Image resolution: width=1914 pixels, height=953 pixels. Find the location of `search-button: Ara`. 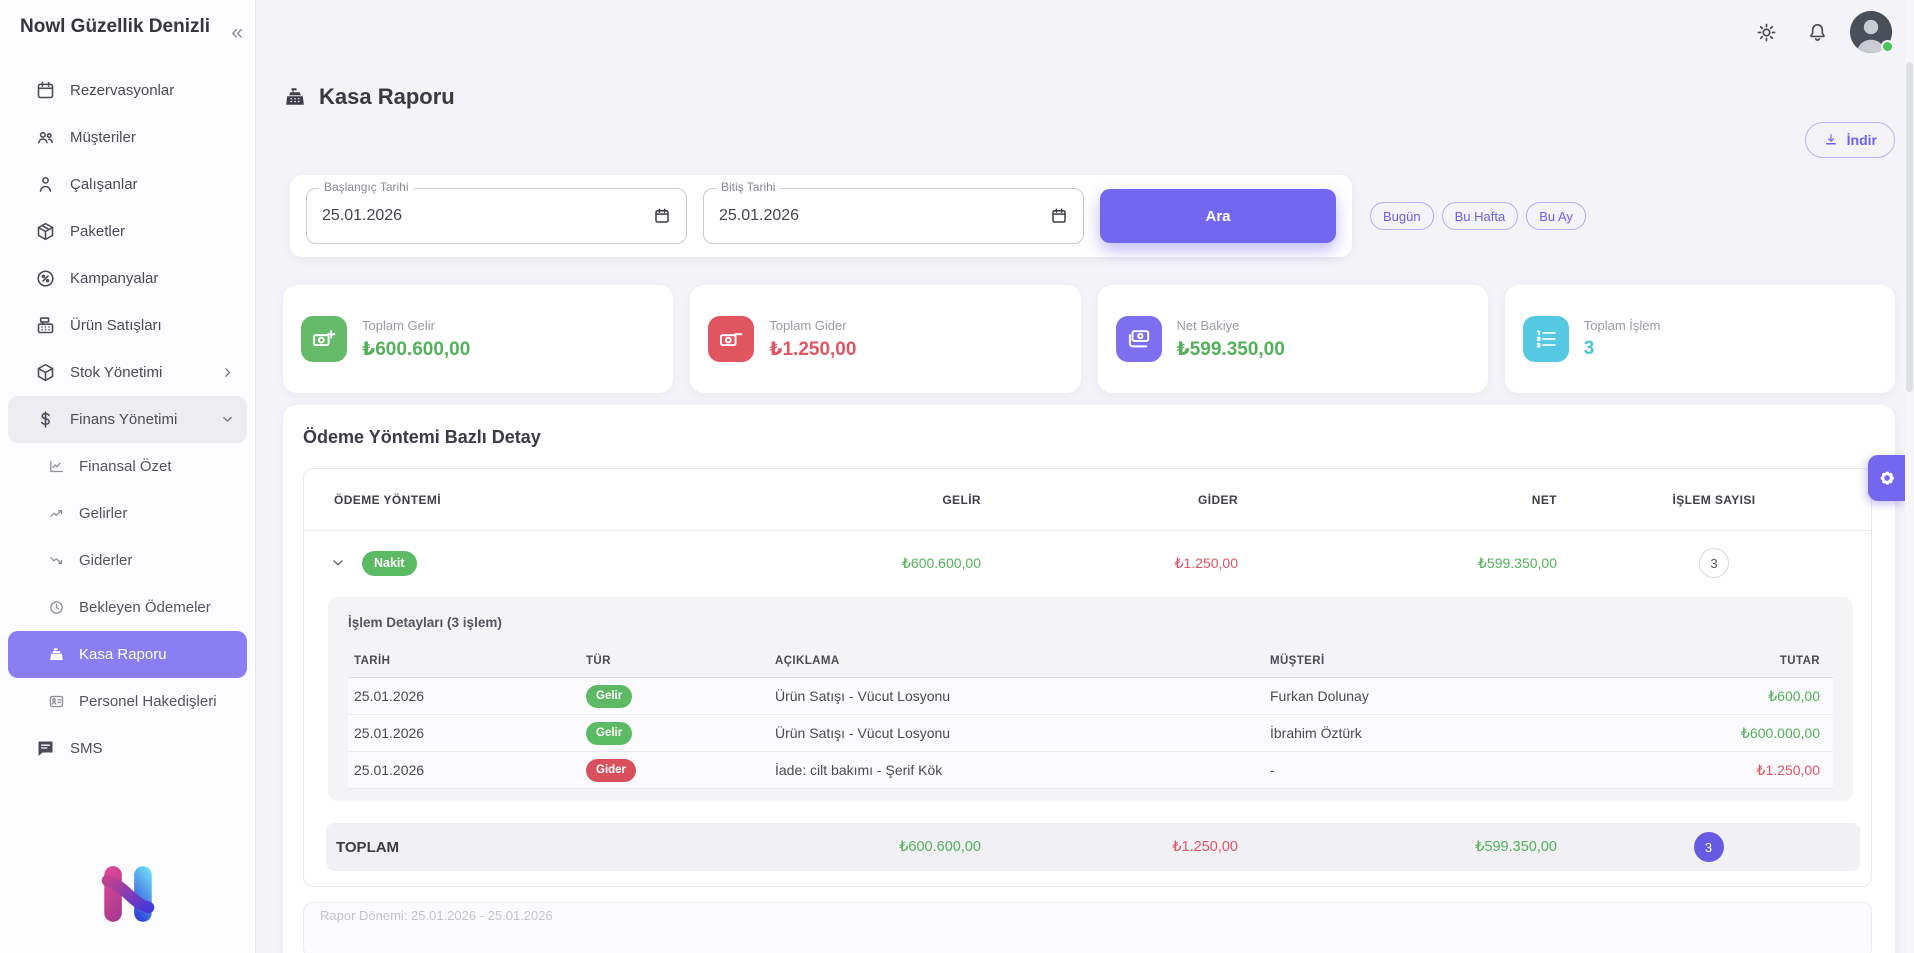

search-button: Ara is located at coordinates (1218, 216).